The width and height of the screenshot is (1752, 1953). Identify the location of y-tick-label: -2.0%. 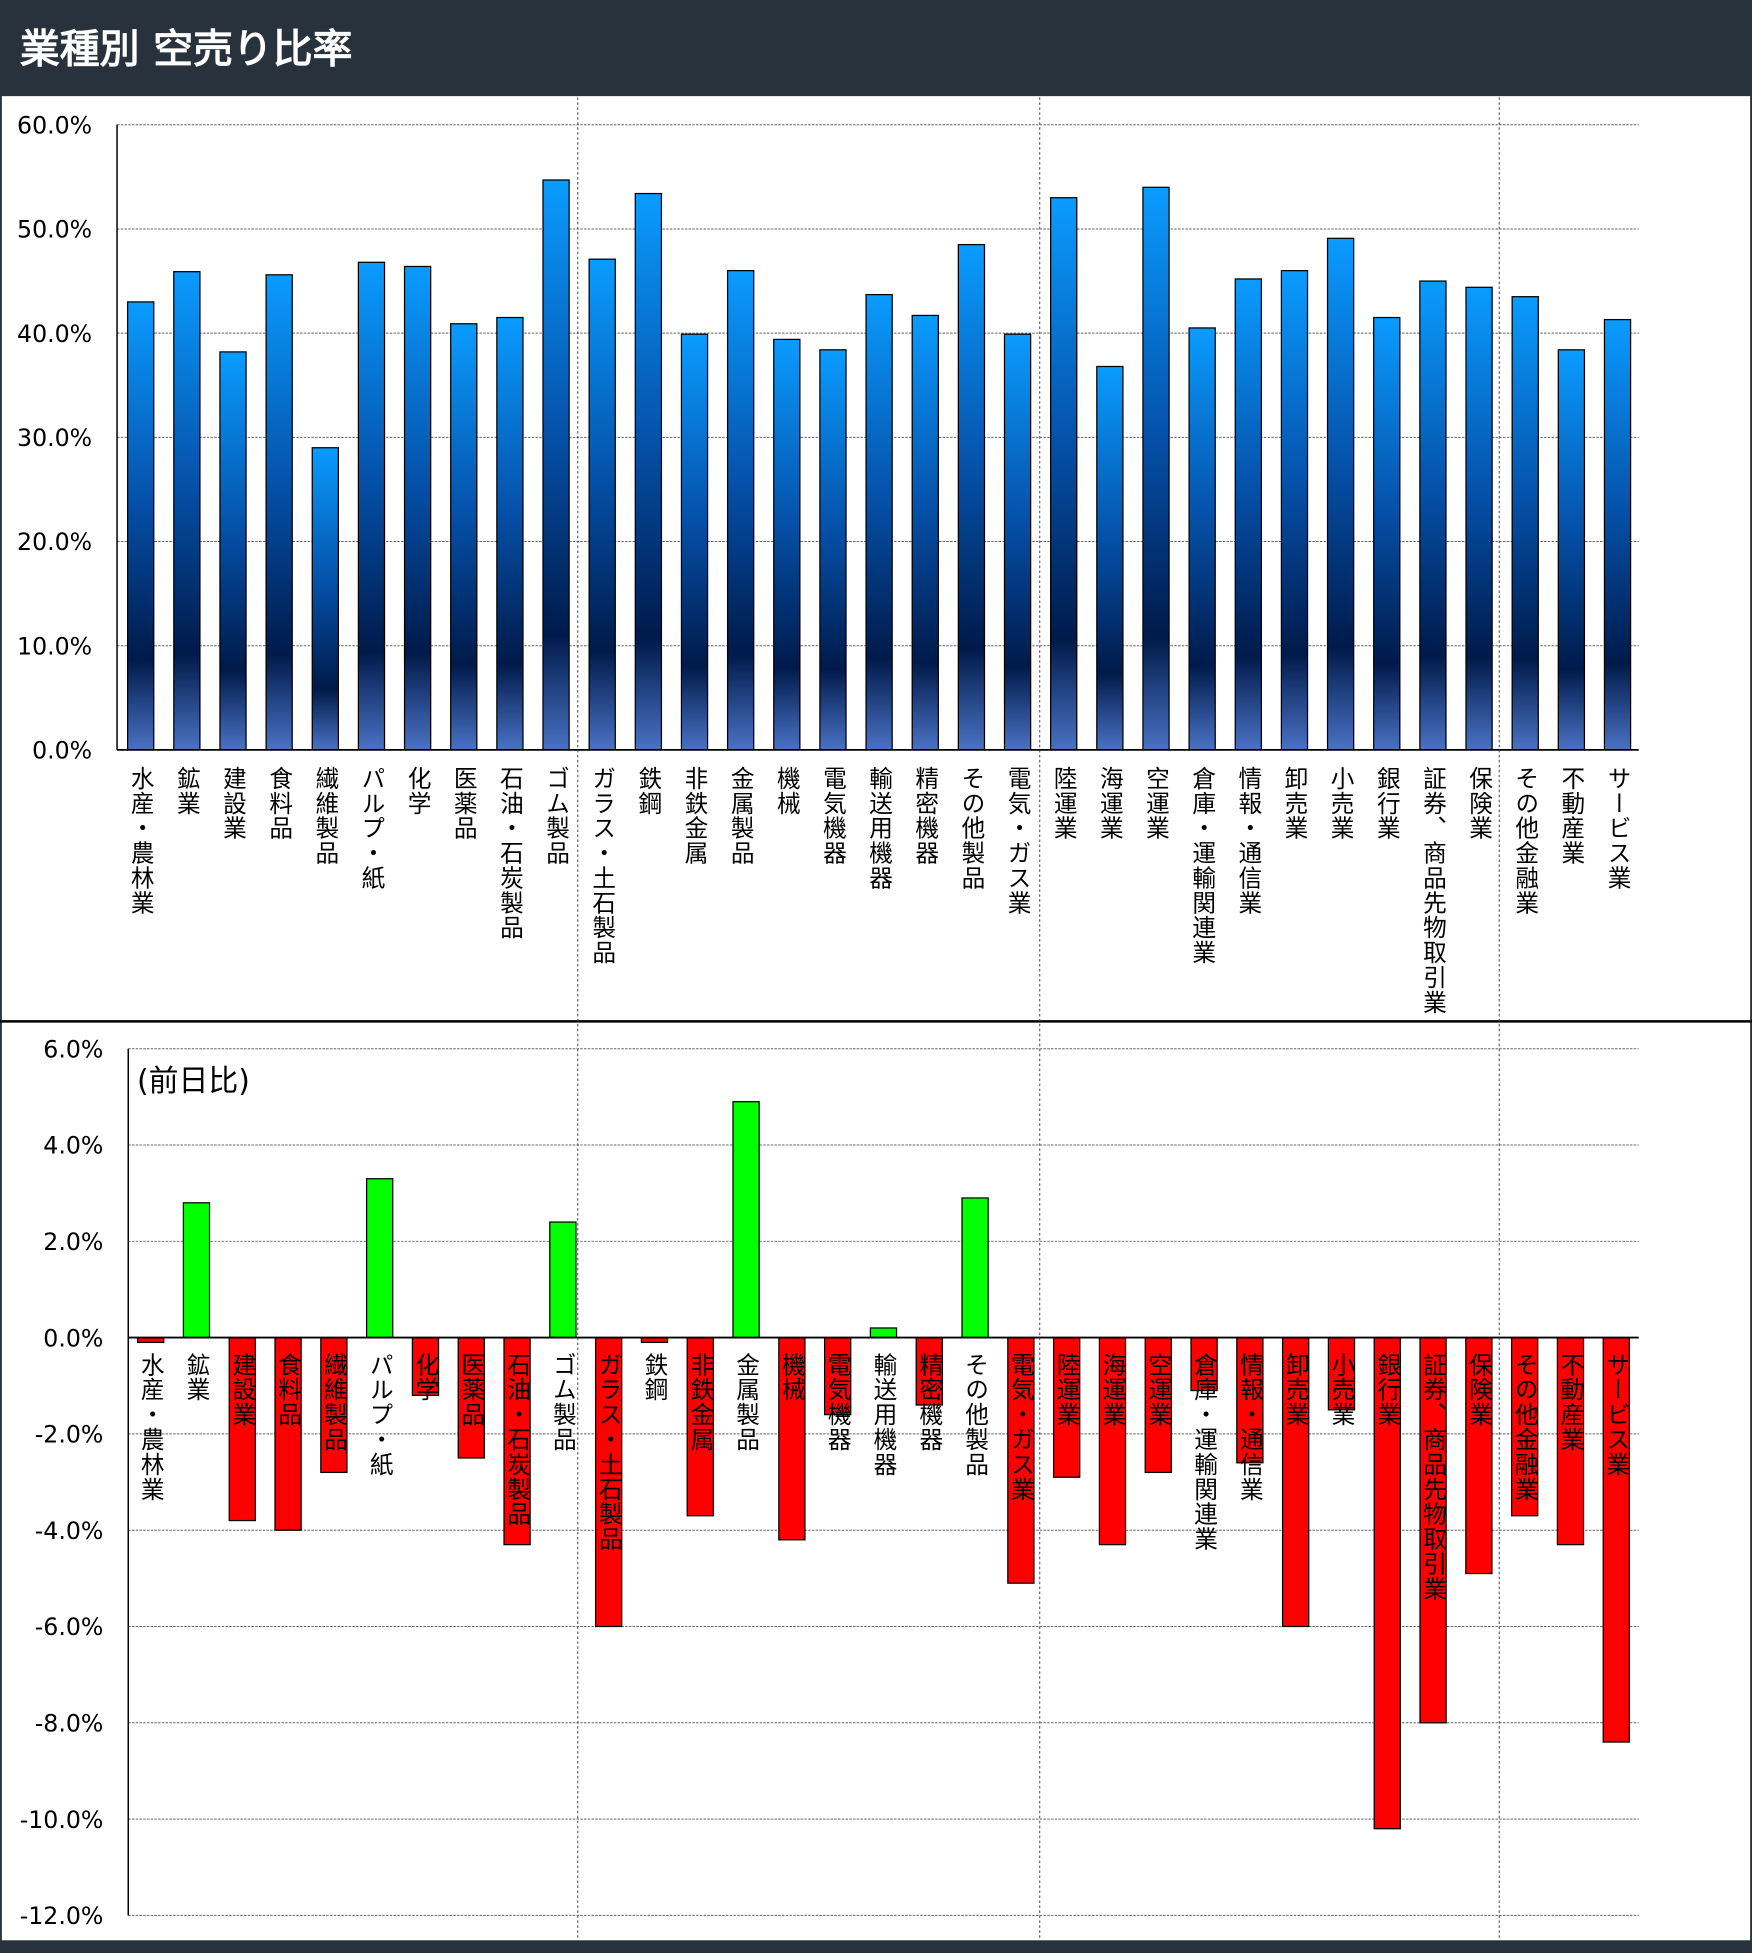
(69, 1435).